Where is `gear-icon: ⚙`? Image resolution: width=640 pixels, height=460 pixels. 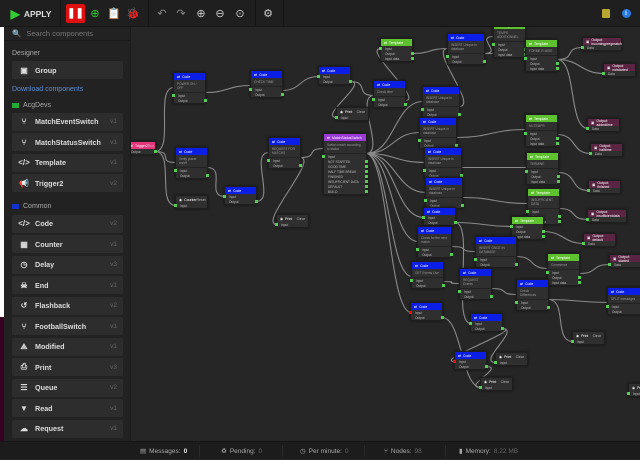
gear-icon: ⚙ is located at coordinates (268, 14).